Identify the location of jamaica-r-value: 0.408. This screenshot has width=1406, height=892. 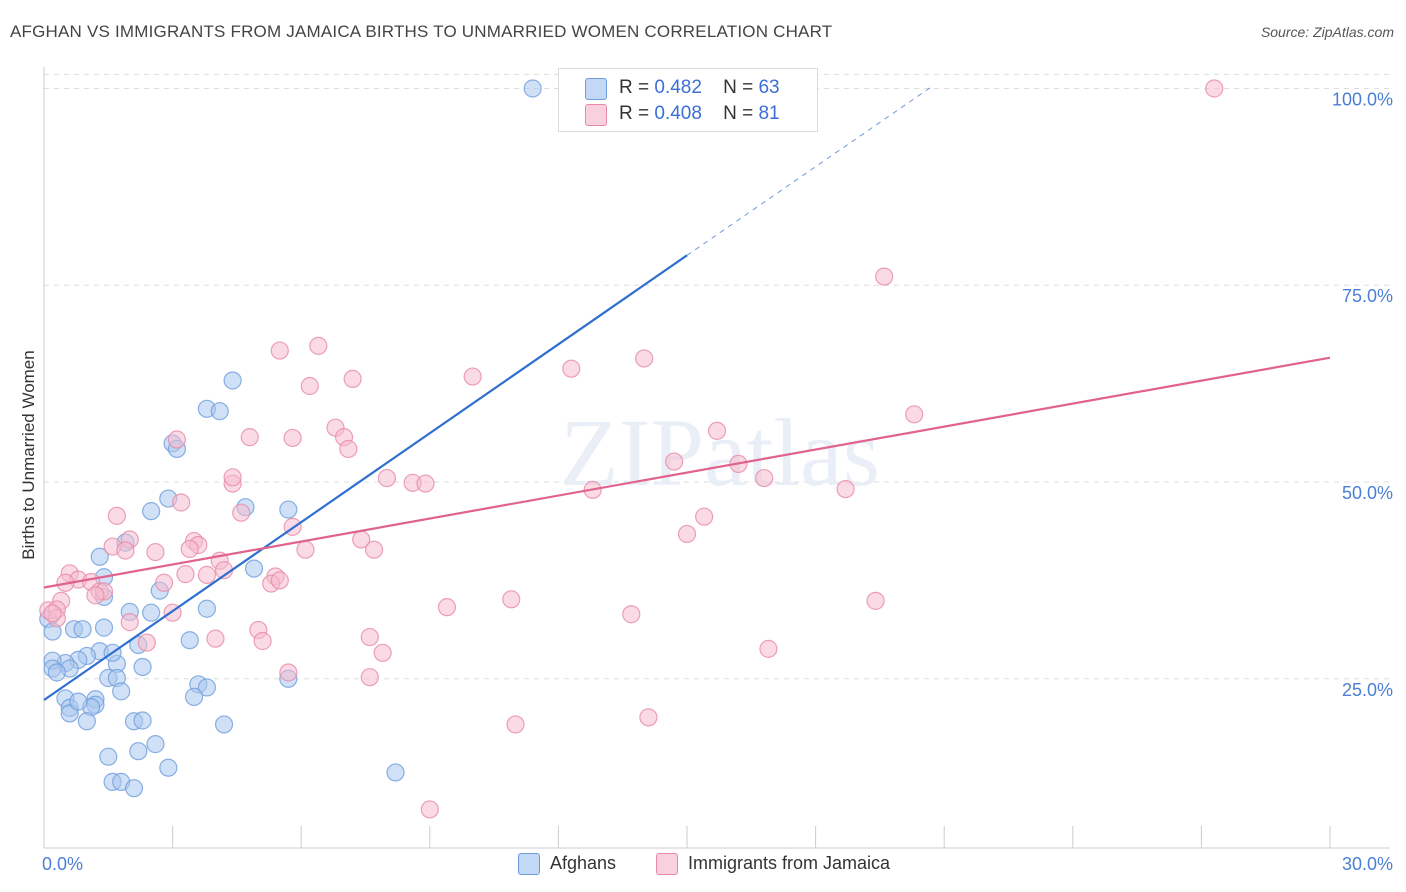
(678, 113).